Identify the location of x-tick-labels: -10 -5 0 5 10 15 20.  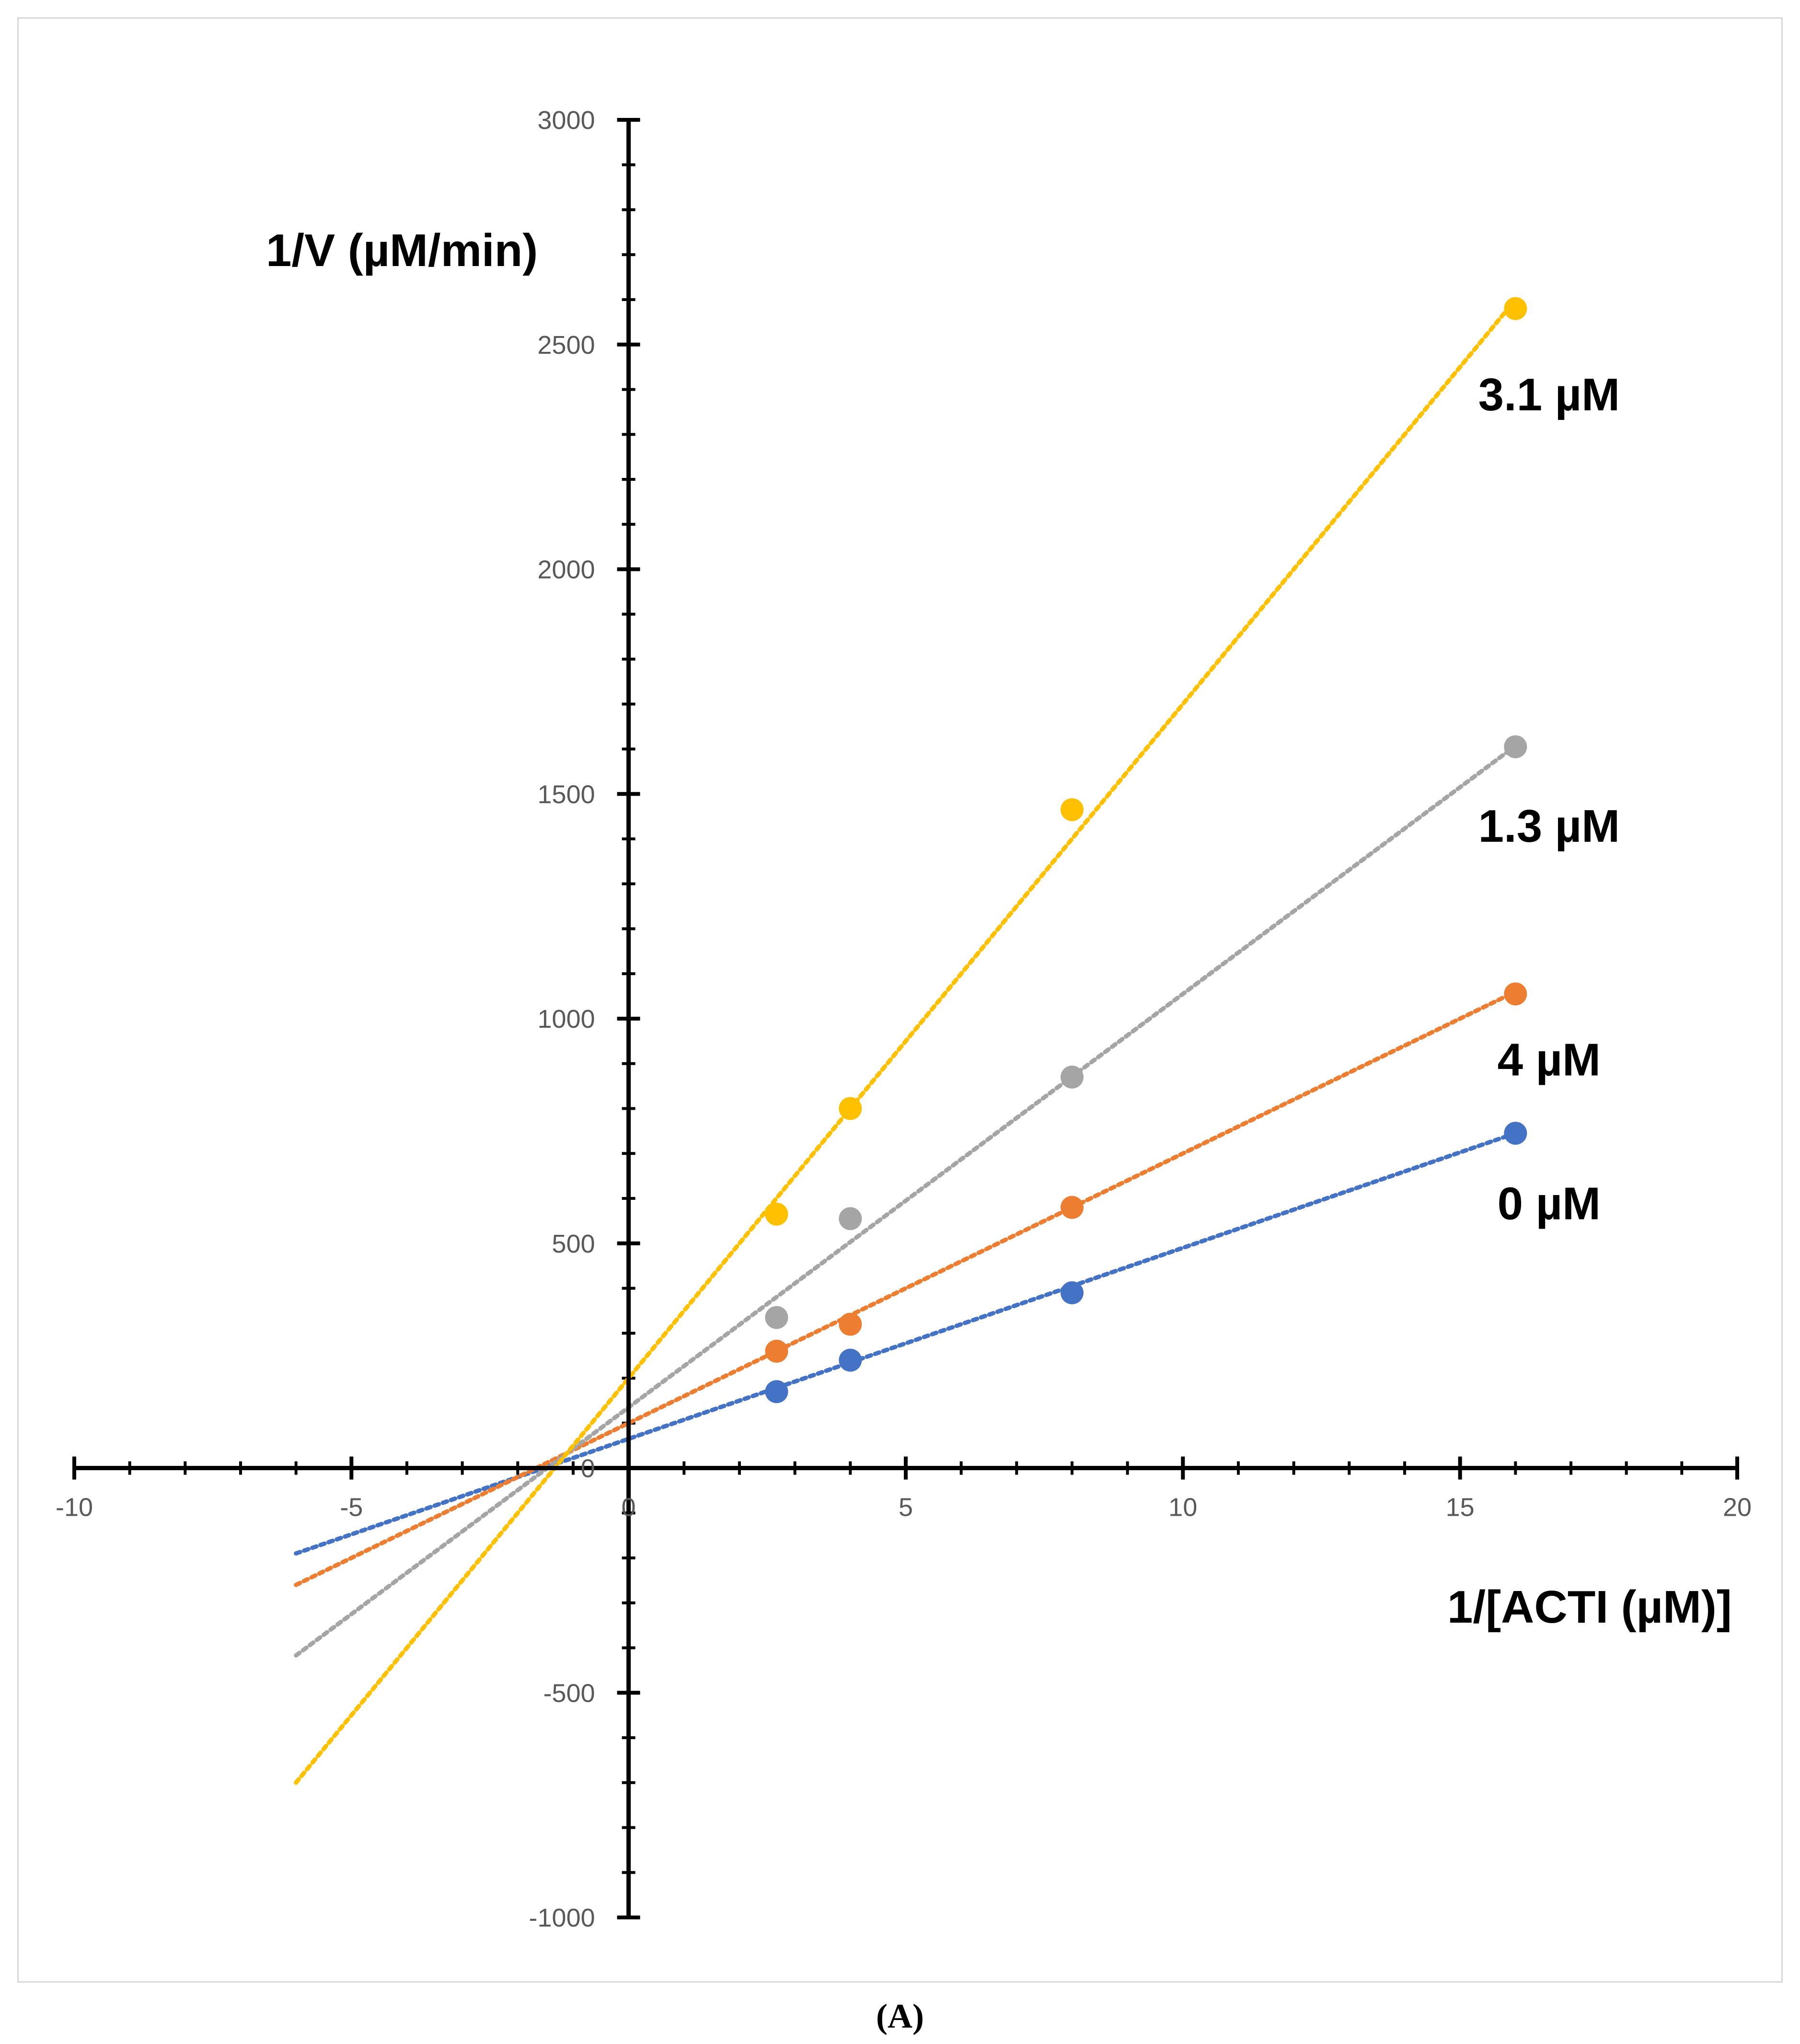
(904, 1507).